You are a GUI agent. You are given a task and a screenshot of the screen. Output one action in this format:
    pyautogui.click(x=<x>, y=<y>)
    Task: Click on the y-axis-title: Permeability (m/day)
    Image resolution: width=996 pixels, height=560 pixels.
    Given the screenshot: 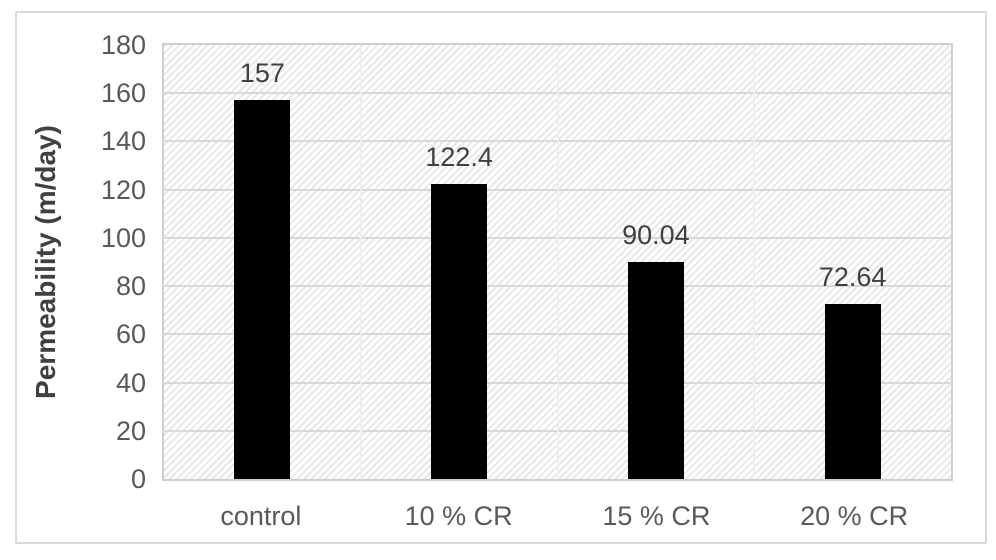 What is the action you would take?
    pyautogui.click(x=45, y=262)
    